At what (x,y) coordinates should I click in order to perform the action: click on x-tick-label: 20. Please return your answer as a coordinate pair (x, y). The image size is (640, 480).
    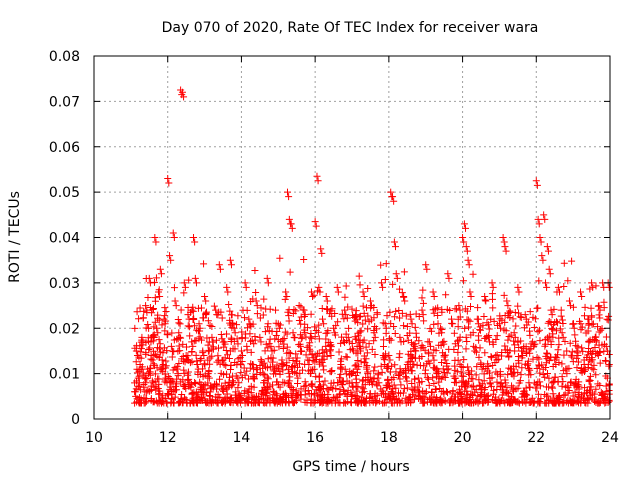
    Looking at the image, I should click on (463, 438).